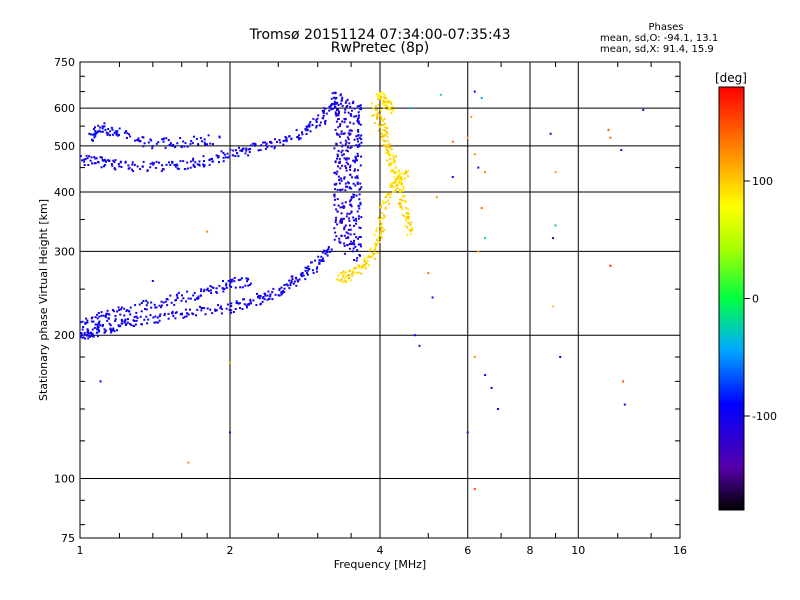 This screenshot has width=800, height=600. What do you see at coordinates (762, 181) in the screenshot?
I see `colorbar-tick-label: 100` at bounding box center [762, 181].